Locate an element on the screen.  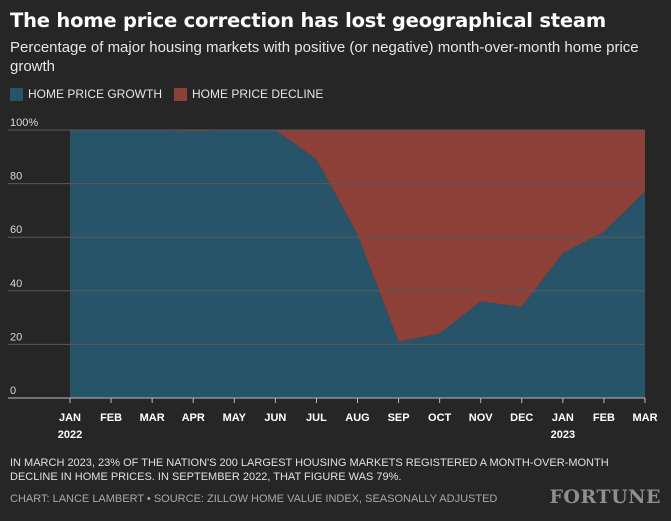
legend: HOME PRICE GROWTH HOME PRICE DECLINE is located at coordinates (172, 94).